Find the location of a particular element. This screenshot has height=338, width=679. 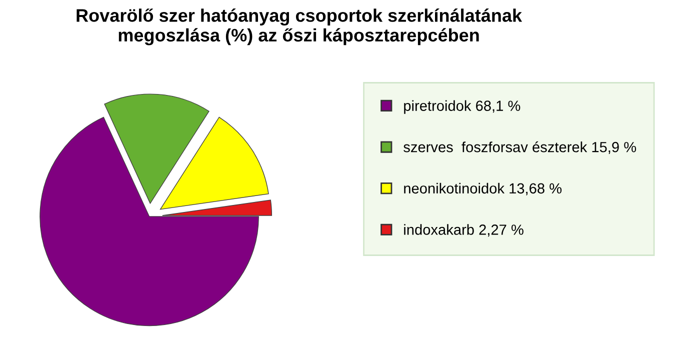

legend-label: indoxakarb 2,27 % is located at coordinates (464, 230).